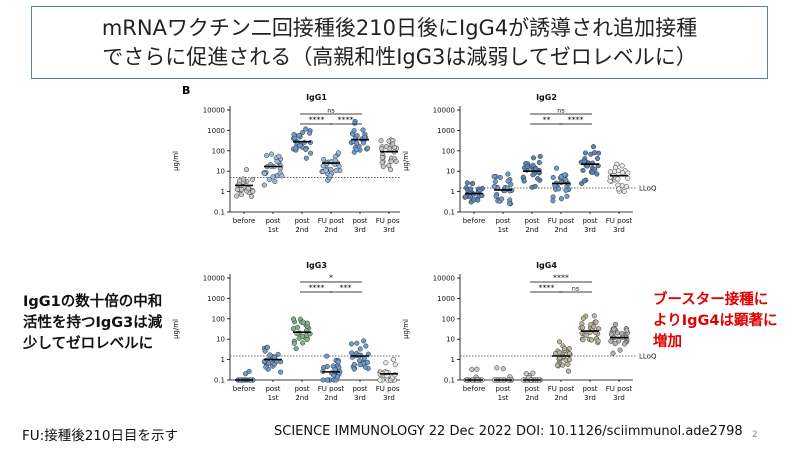 The height and width of the screenshot is (449, 800). What do you see at coordinates (448, 151) in the screenshot?
I see `y-tick-label: 100` at bounding box center [448, 151].